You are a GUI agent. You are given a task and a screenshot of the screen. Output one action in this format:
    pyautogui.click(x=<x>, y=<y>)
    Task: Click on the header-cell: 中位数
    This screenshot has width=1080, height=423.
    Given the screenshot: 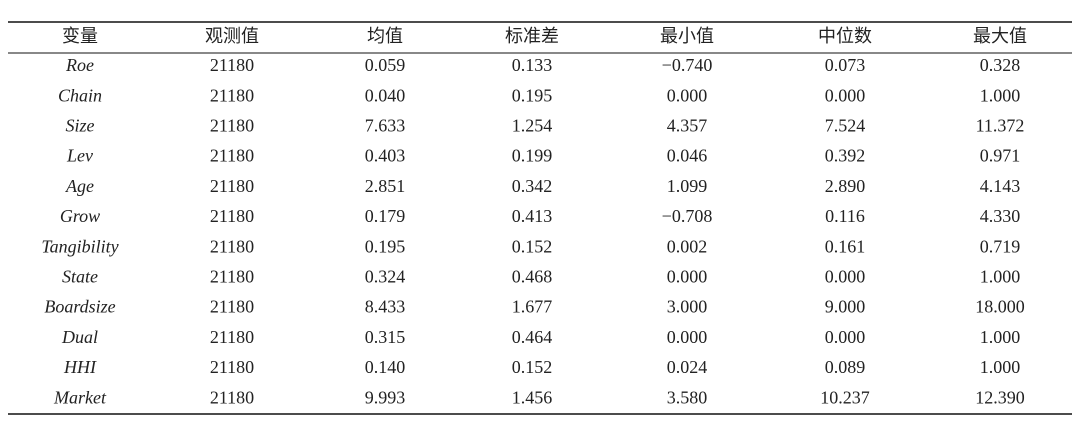 What is the action you would take?
    pyautogui.click(x=845, y=36)
    